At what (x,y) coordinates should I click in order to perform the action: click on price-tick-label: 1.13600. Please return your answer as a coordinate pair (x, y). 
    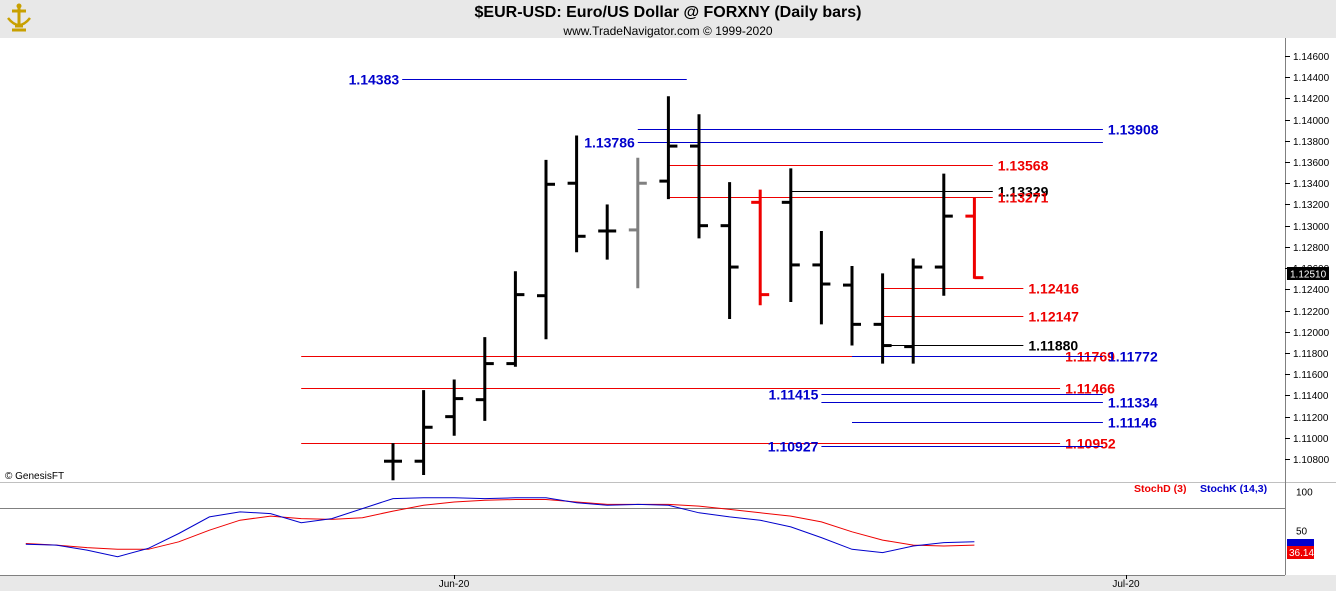
    Looking at the image, I should click on (1311, 163).